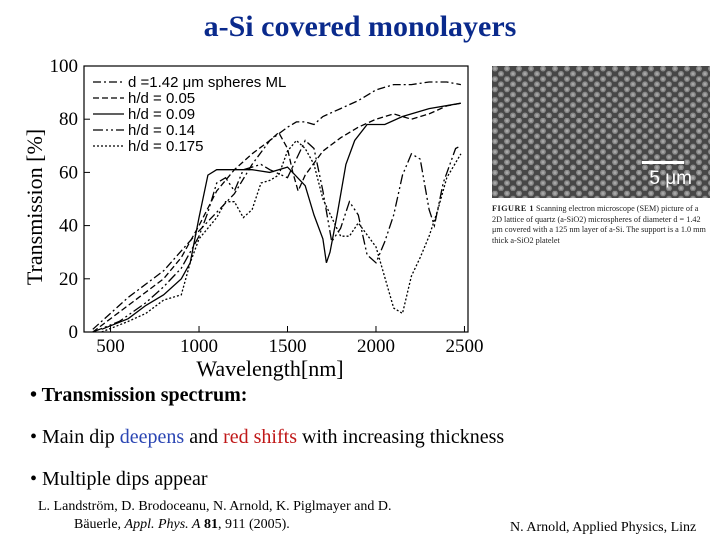  What do you see at coordinates (207, 82) in the screenshot?
I see `legend-label: d =1.42 μm spheres ML` at bounding box center [207, 82].